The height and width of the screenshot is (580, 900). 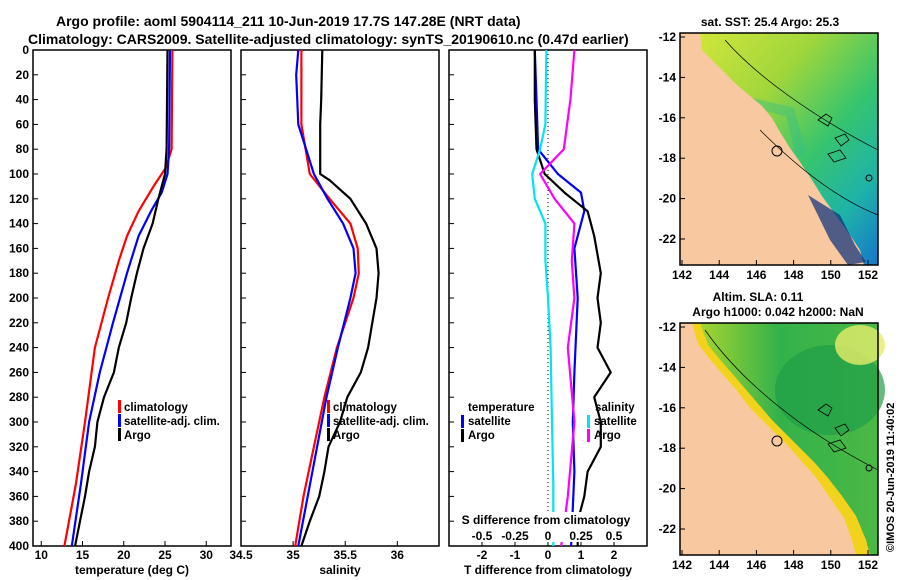 What do you see at coordinates (588, 421) in the screenshot?
I see `legend-swatch-s-satellite` at bounding box center [588, 421].